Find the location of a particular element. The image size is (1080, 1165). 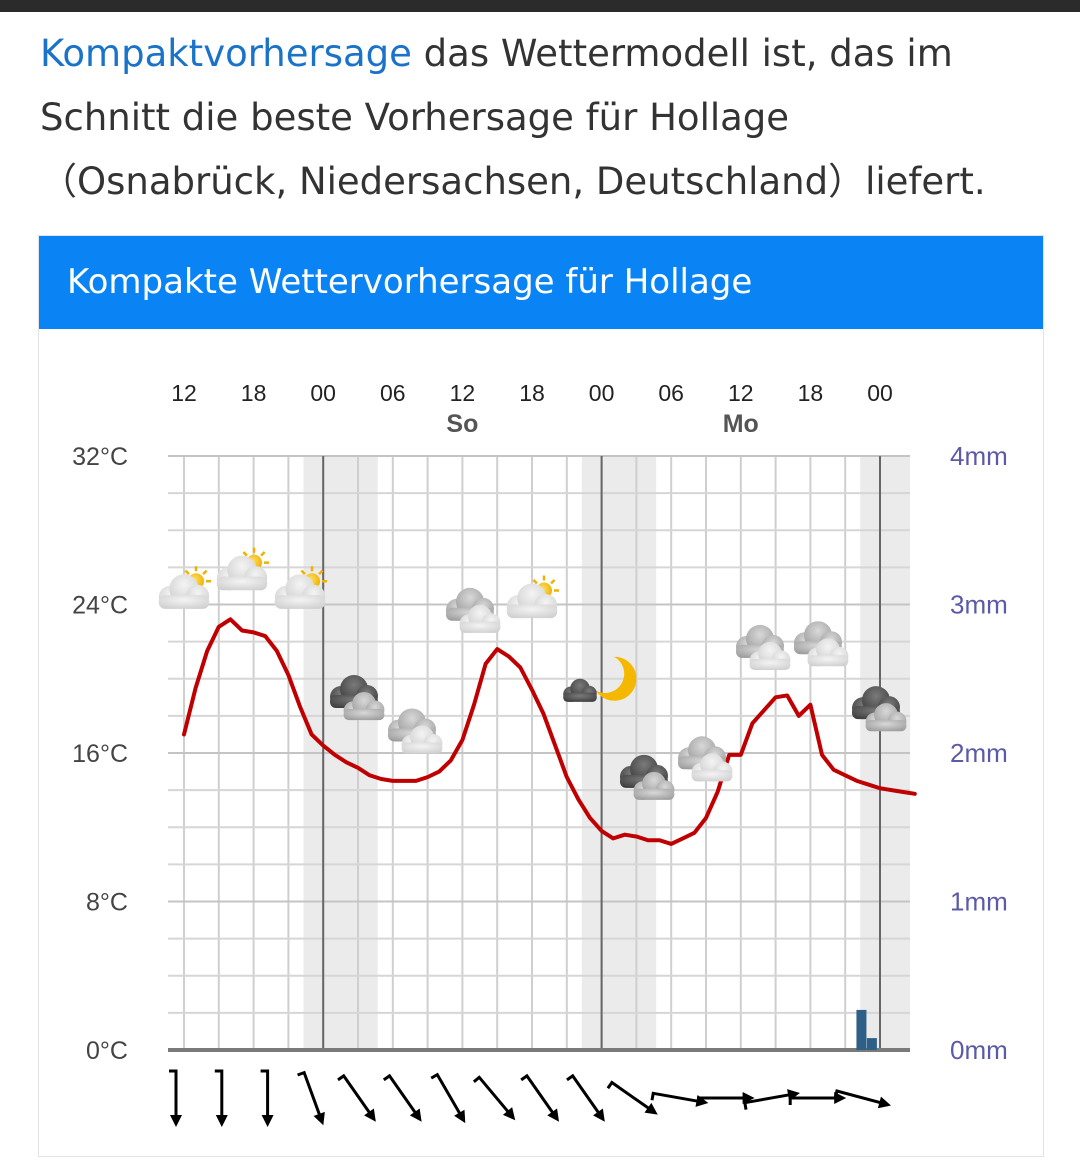

compact-forecast-link: Kompaktvorhersage is located at coordinates (226, 53).